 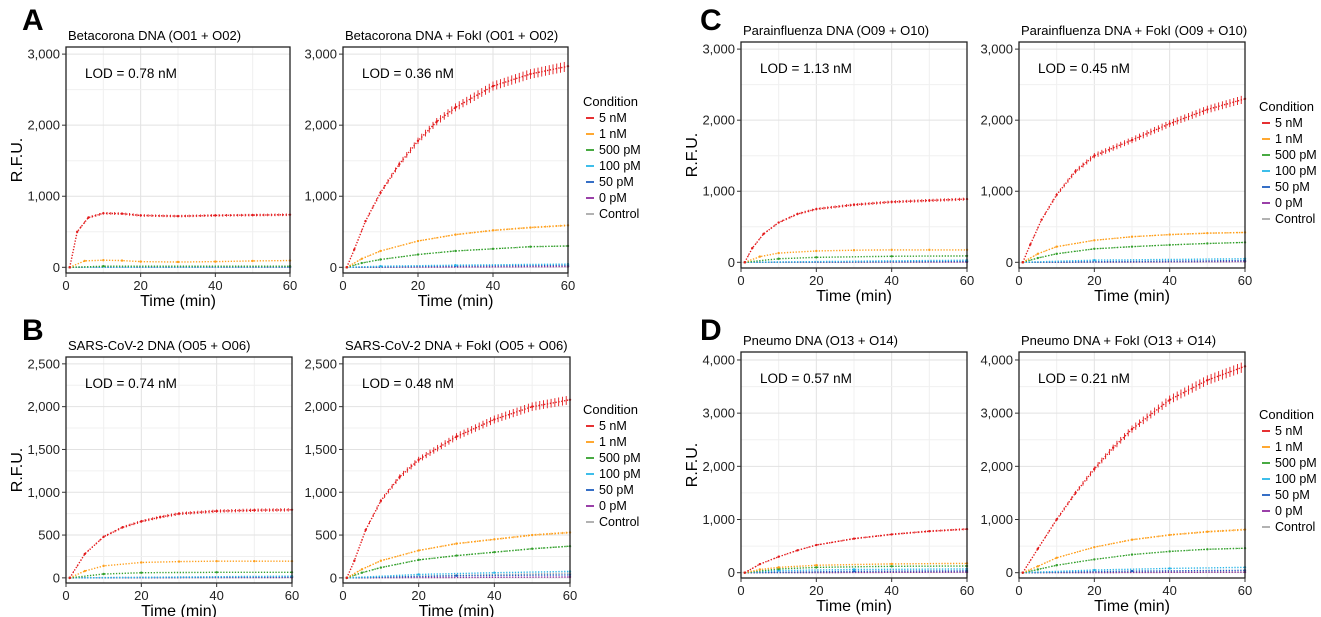 What do you see at coordinates (17, 470) in the screenshot?
I see `y-axis-title: R.F.U.` at bounding box center [17, 470].